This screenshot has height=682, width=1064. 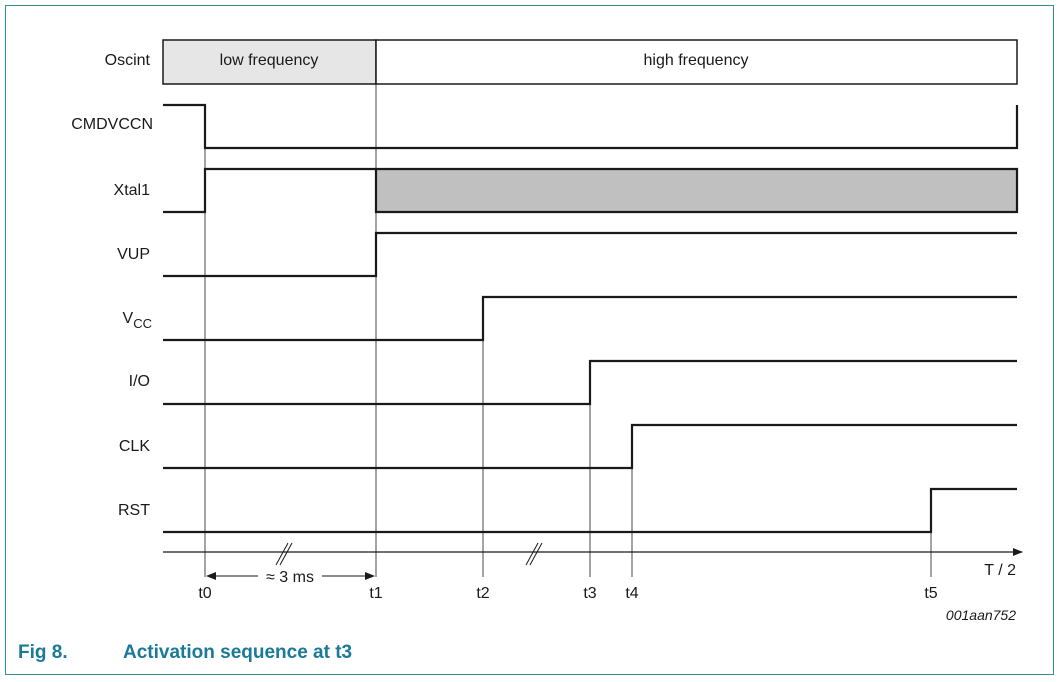 What do you see at coordinates (590, 318) in the screenshot?
I see `vcc-waveform` at bounding box center [590, 318].